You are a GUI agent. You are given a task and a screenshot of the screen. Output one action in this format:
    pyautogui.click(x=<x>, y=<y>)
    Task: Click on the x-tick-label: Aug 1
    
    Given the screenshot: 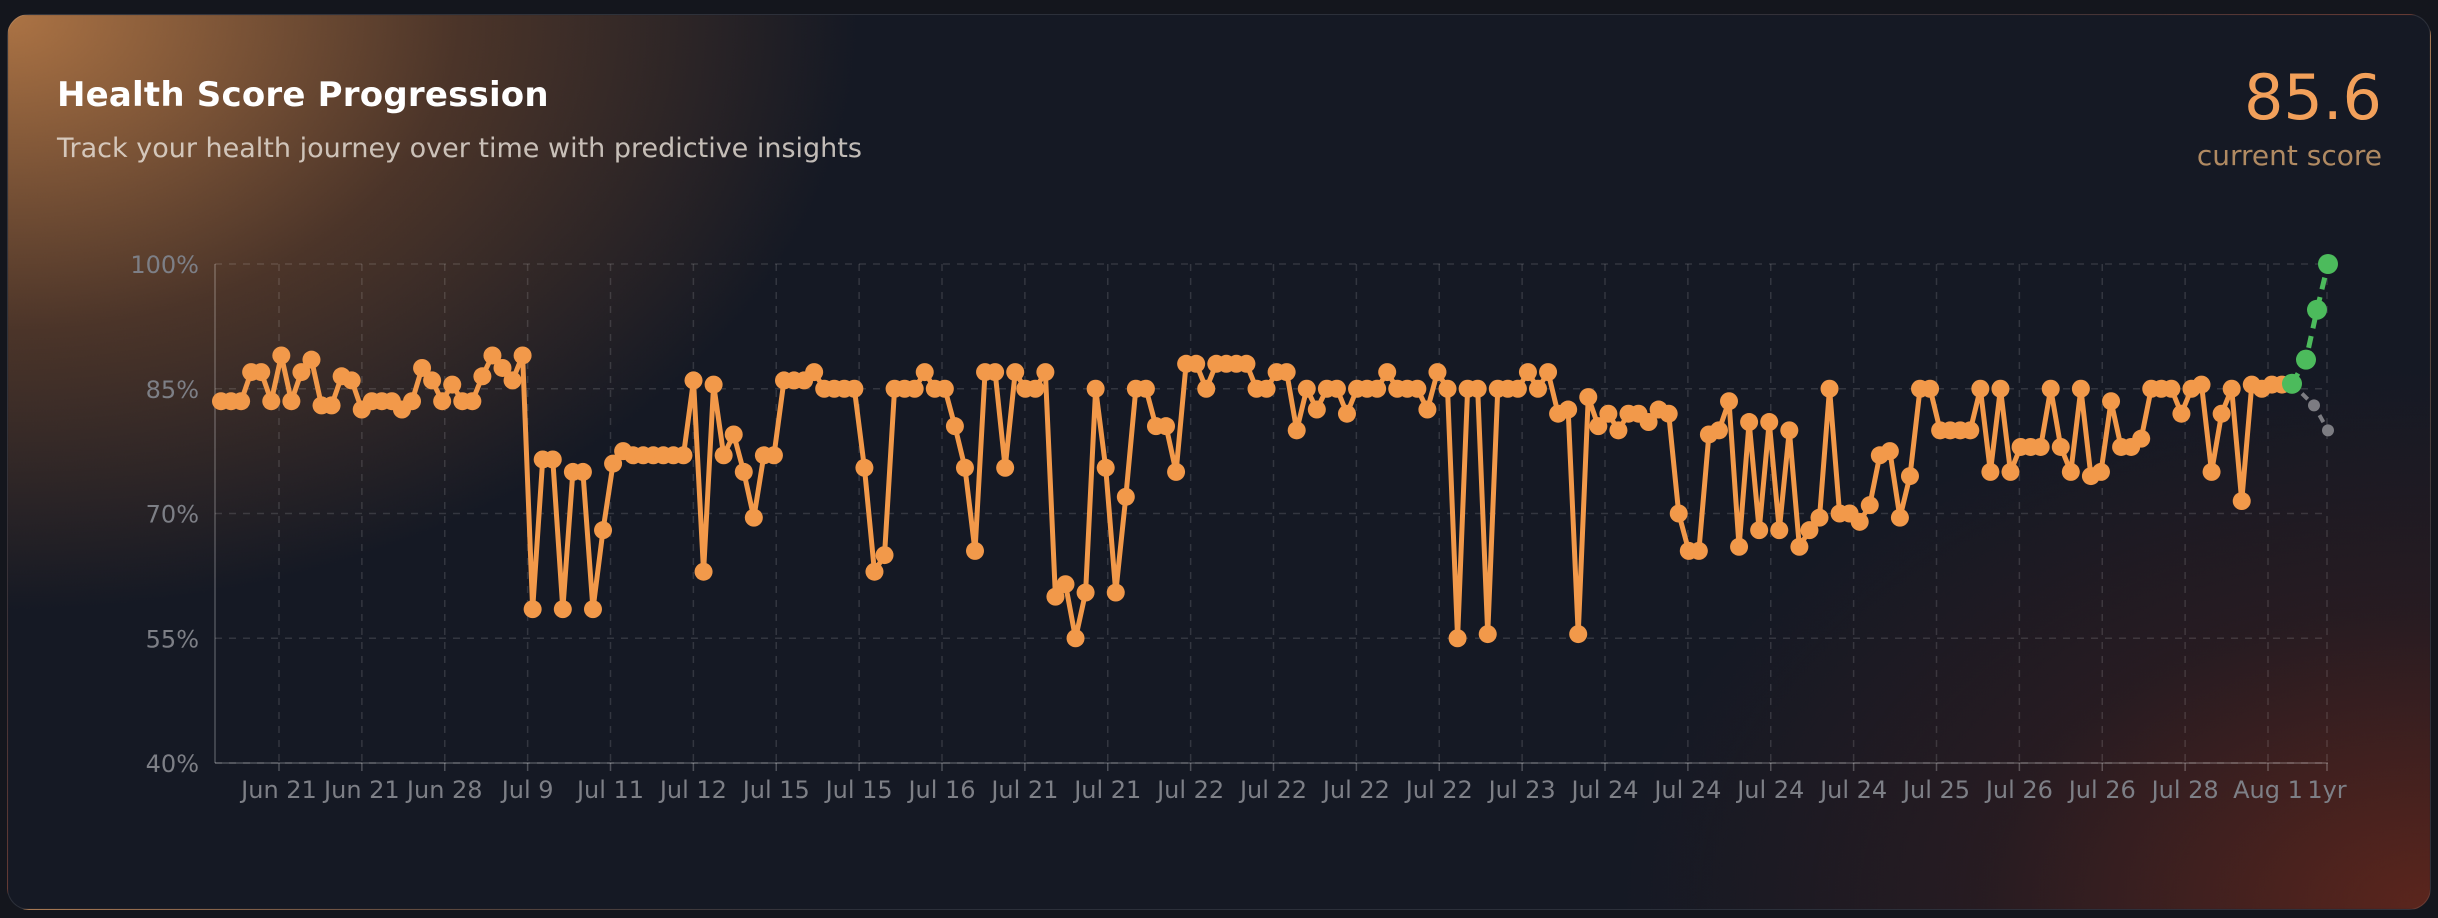 What is the action you would take?
    pyautogui.click(x=2268, y=790)
    